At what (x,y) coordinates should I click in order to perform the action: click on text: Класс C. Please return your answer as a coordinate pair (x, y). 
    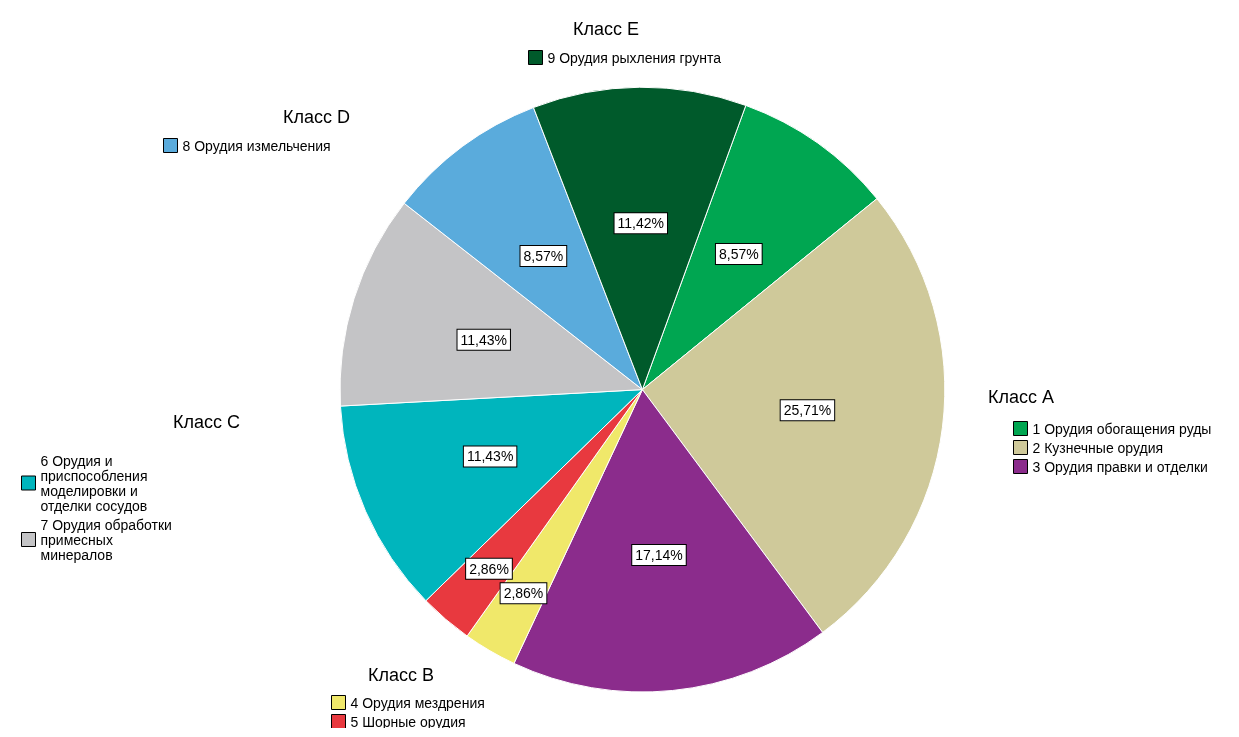
    Looking at the image, I should click on (206, 422).